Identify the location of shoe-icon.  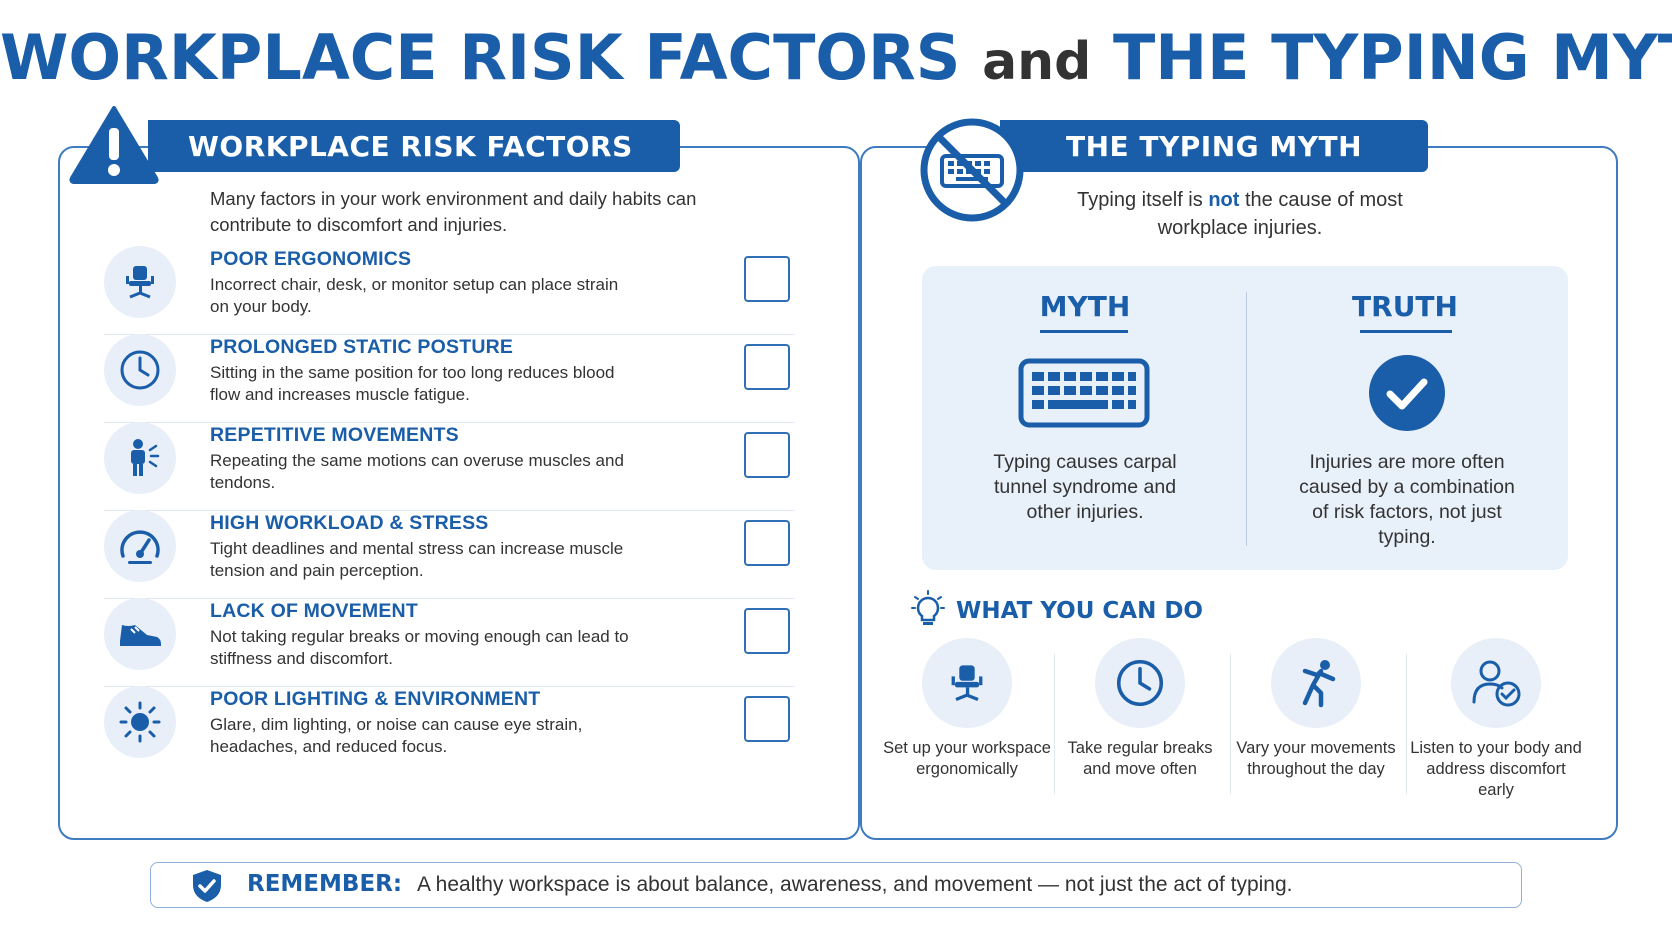
(140, 634).